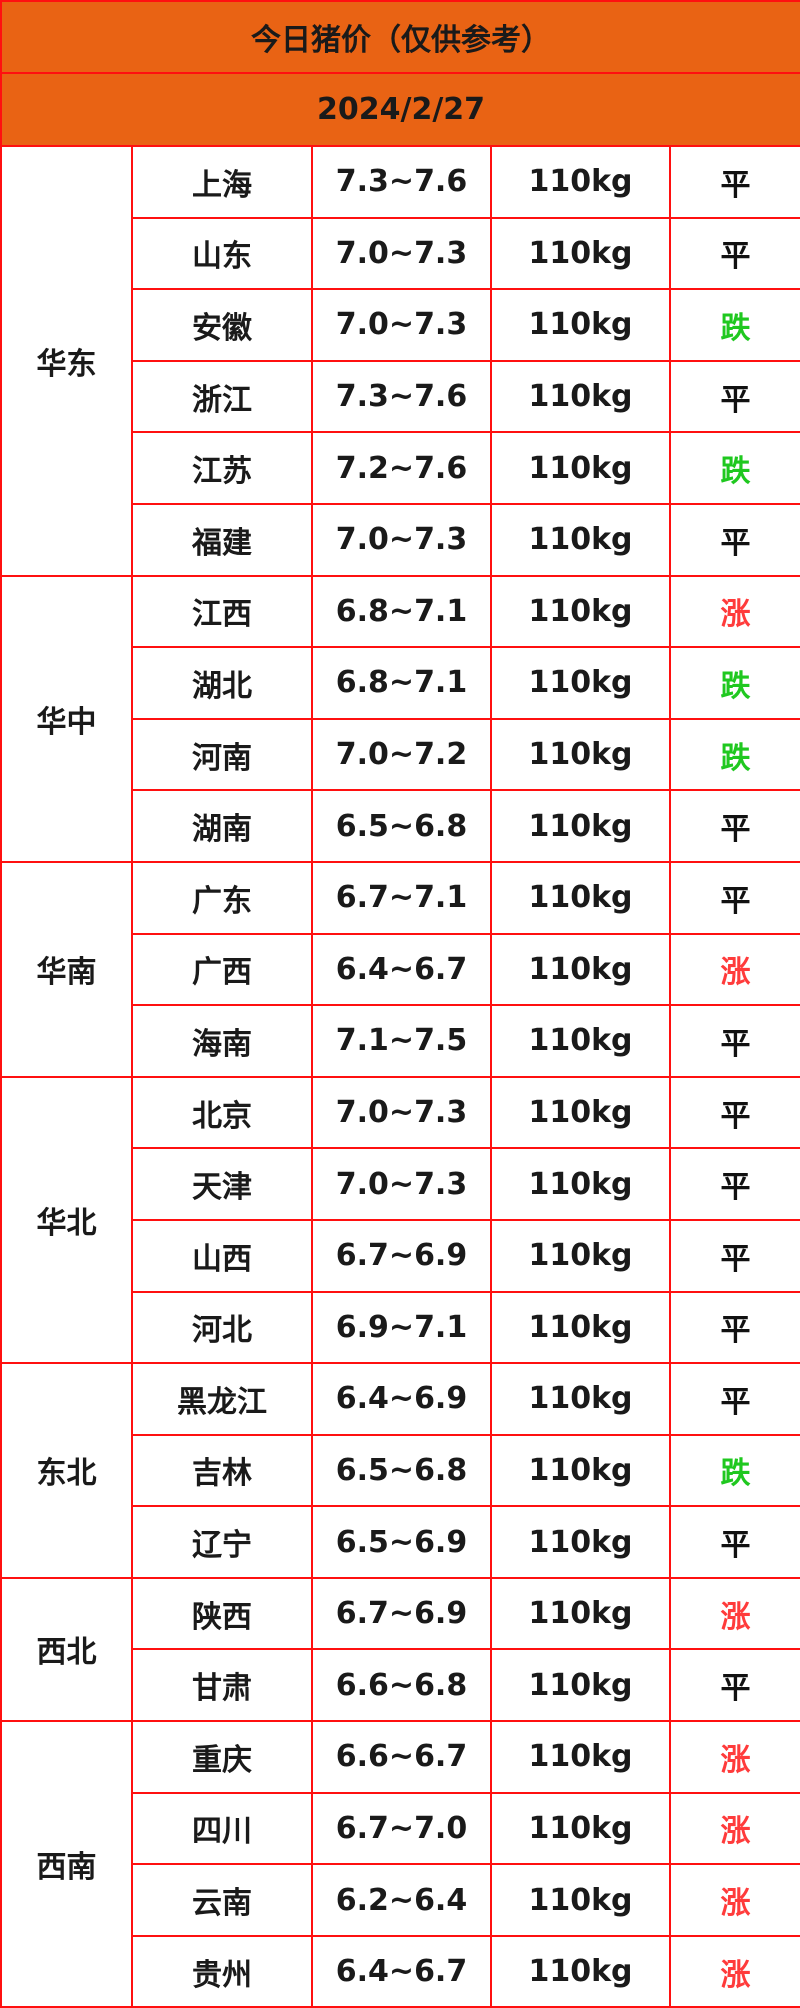 This screenshot has width=800, height=2008. I want to click on price-cell: 6.5~6.9, so click(401, 1542).